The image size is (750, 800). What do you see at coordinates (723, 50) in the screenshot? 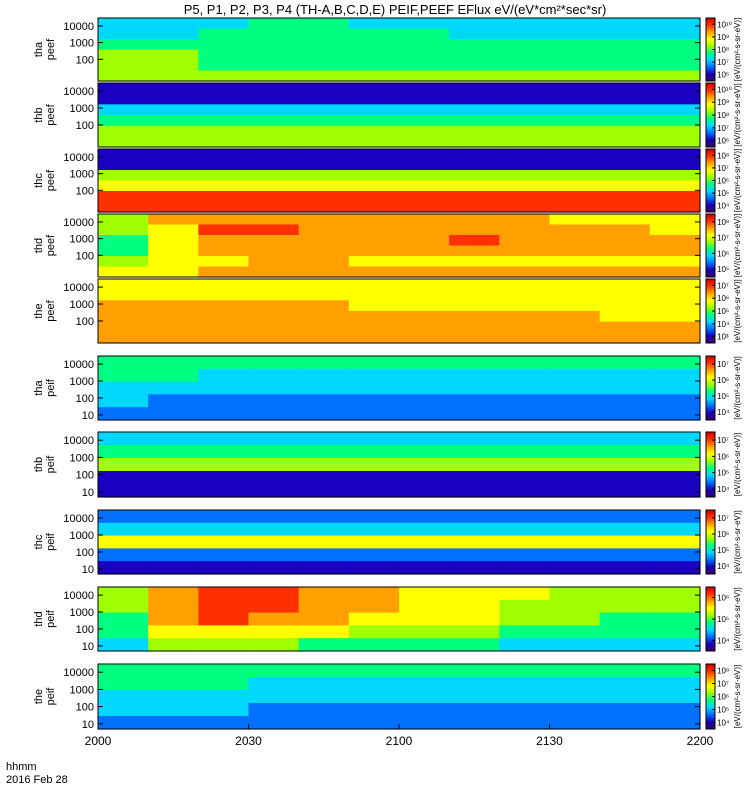
I see `colorbar-tick-label: 10⁸` at bounding box center [723, 50].